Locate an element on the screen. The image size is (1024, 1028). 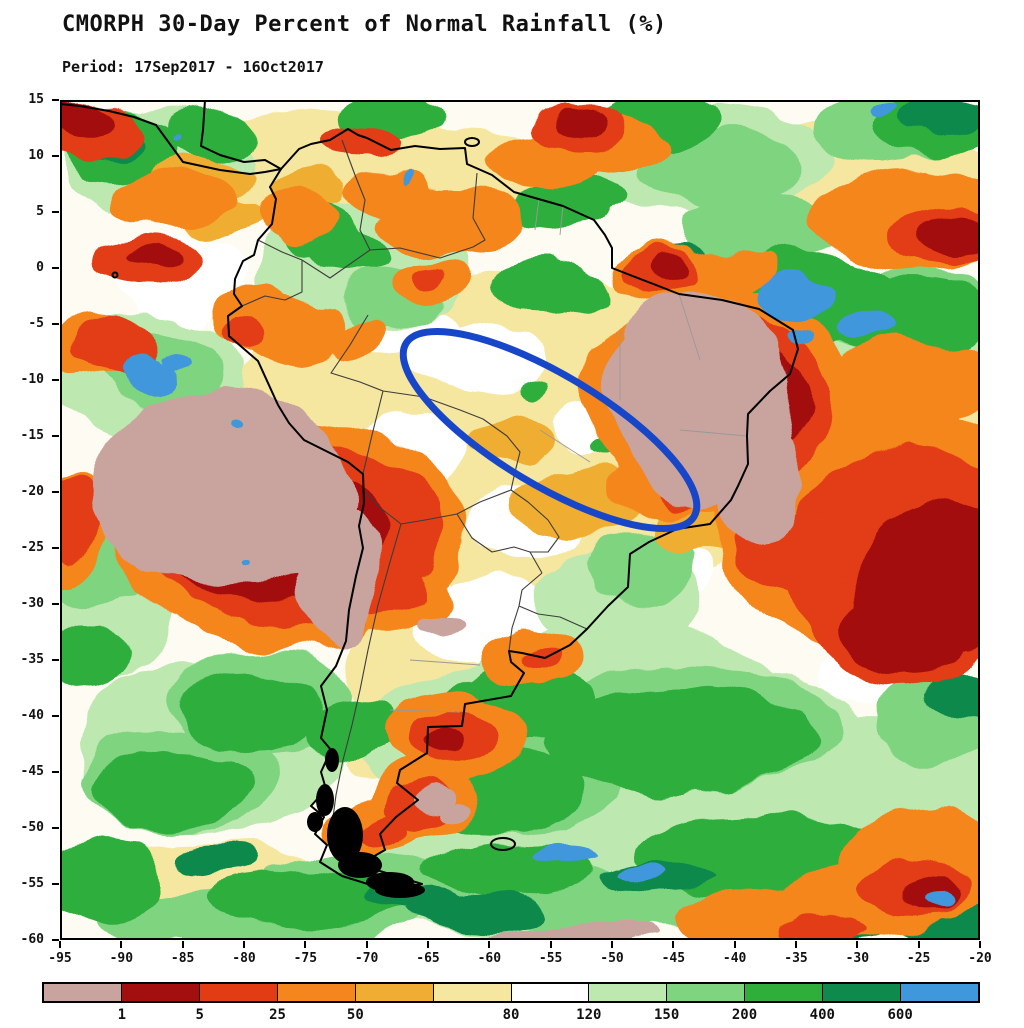
y-tick-label: -40 is located at coordinates (32, 715).